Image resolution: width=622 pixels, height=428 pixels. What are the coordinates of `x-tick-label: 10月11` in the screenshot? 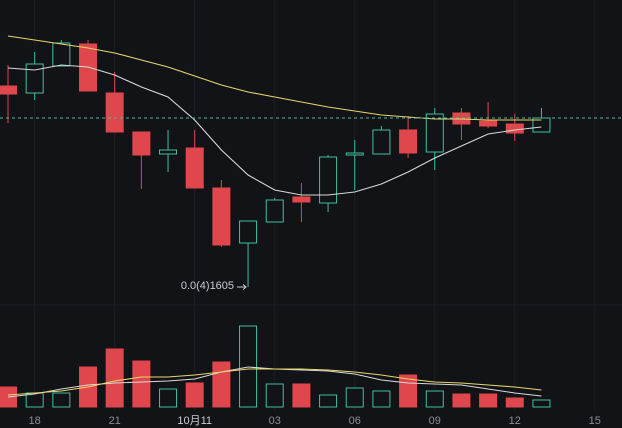 It's located at (194, 421).